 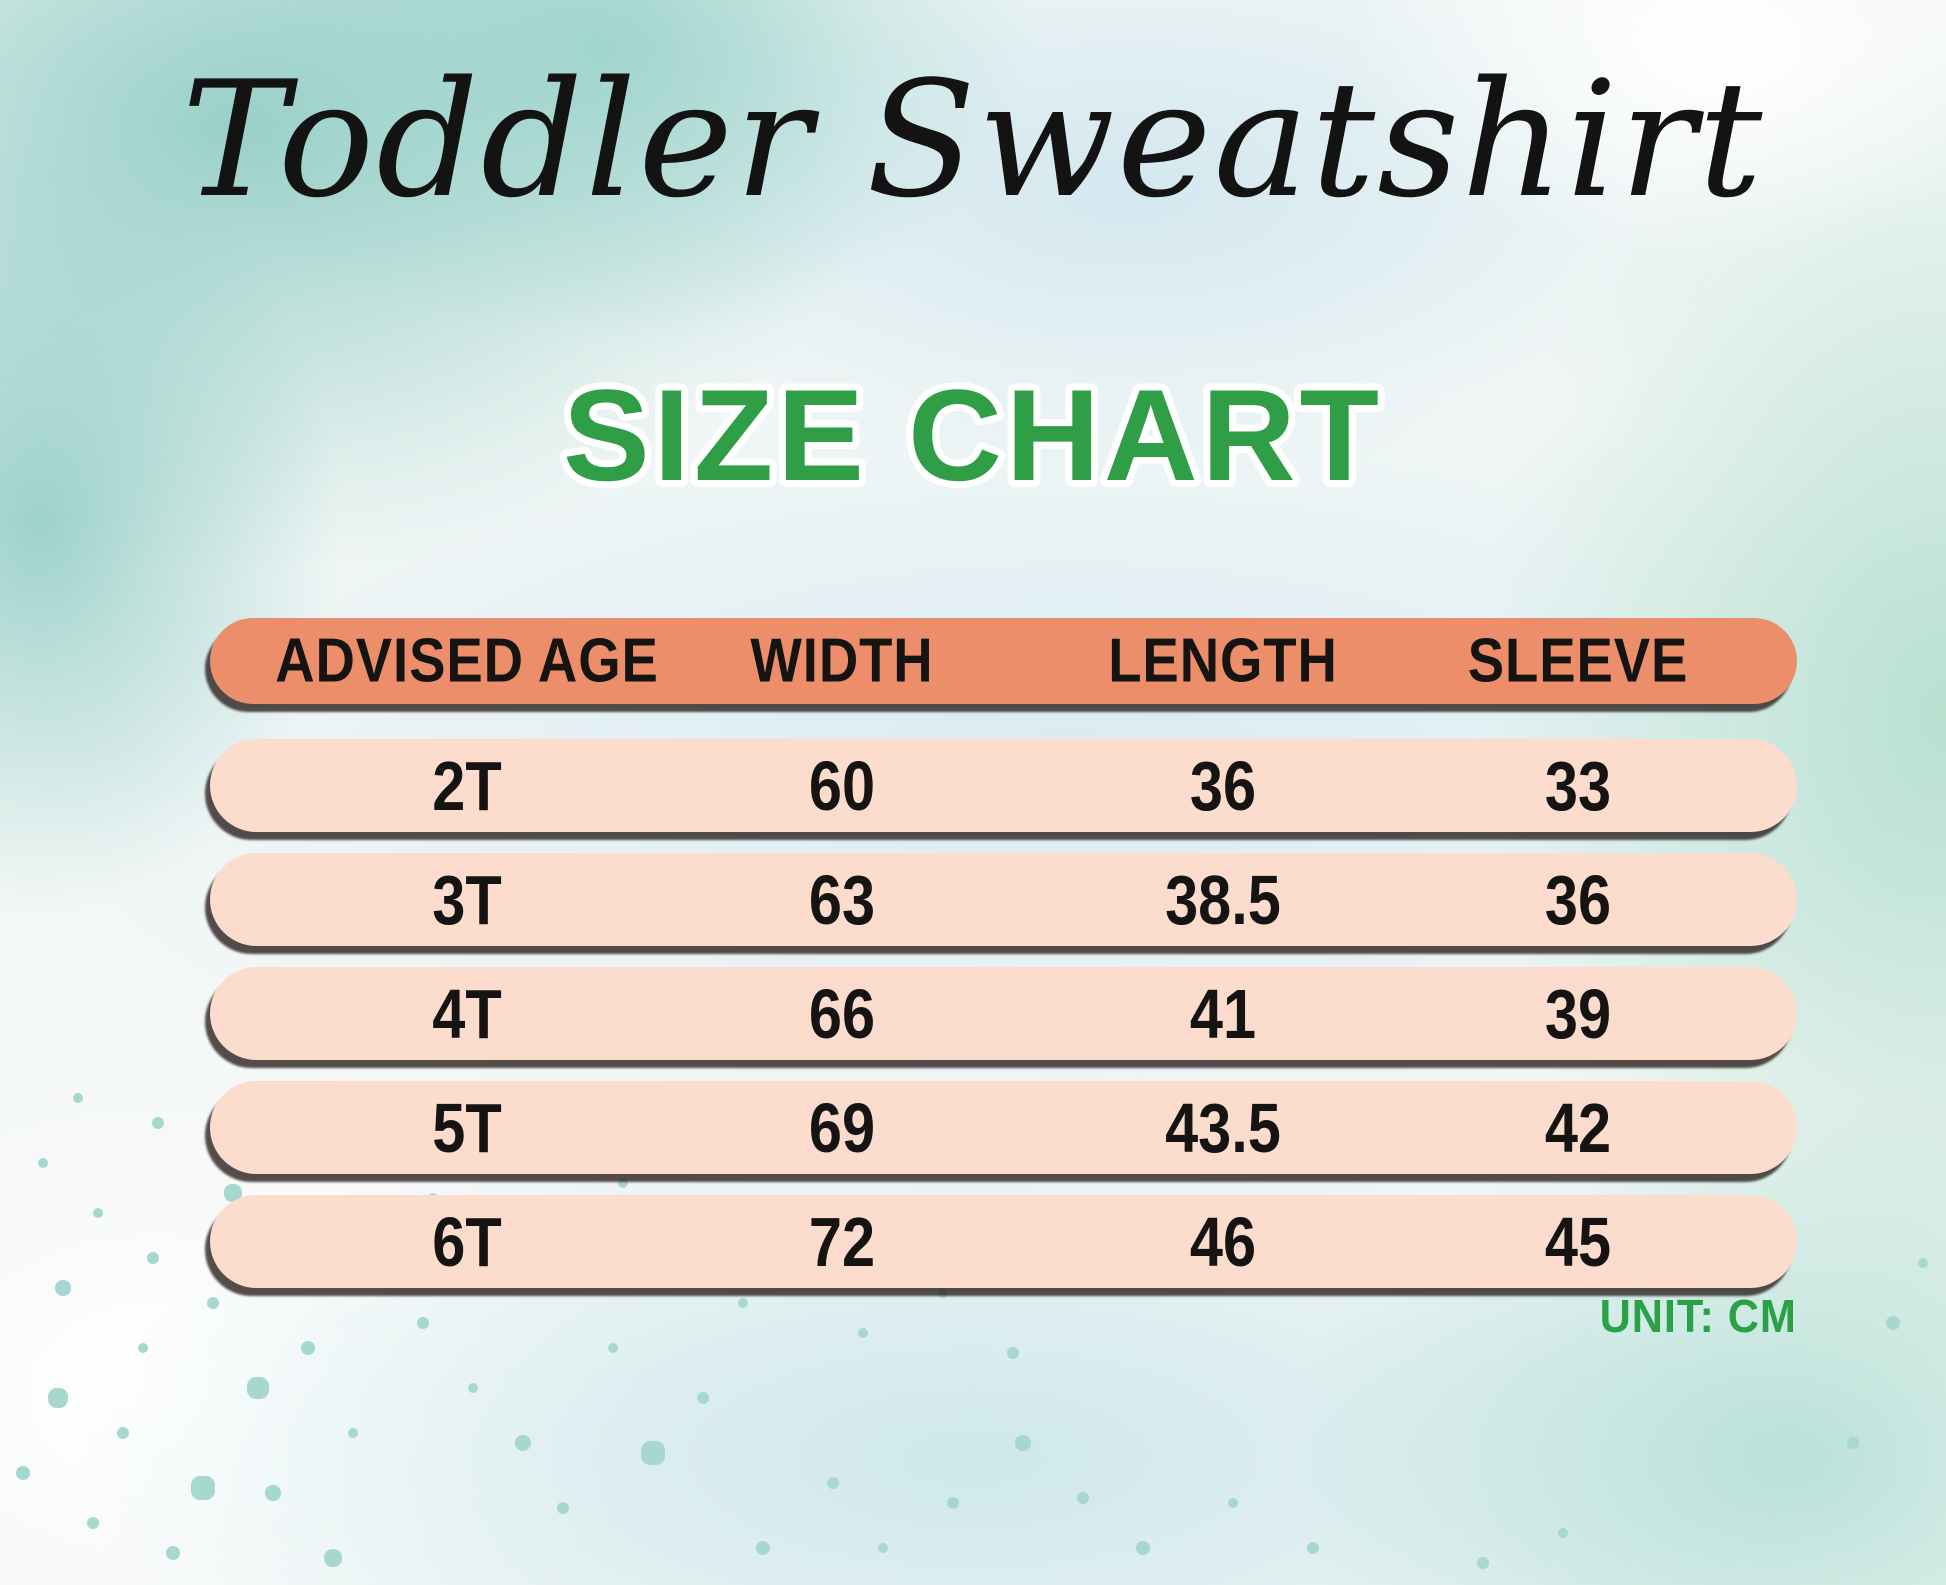 I want to click on table-cell: 39, so click(x=1578, y=1013).